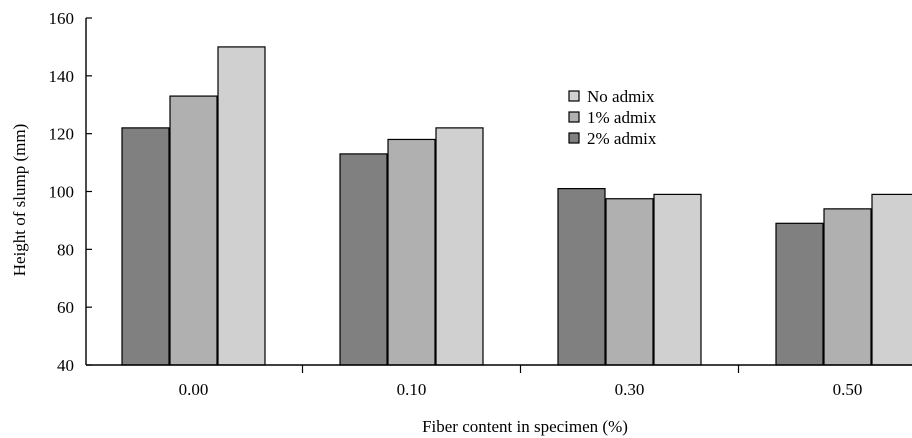 The height and width of the screenshot is (438, 912). Describe the element at coordinates (62, 18) in the screenshot. I see `y-tick-label: 160` at that location.